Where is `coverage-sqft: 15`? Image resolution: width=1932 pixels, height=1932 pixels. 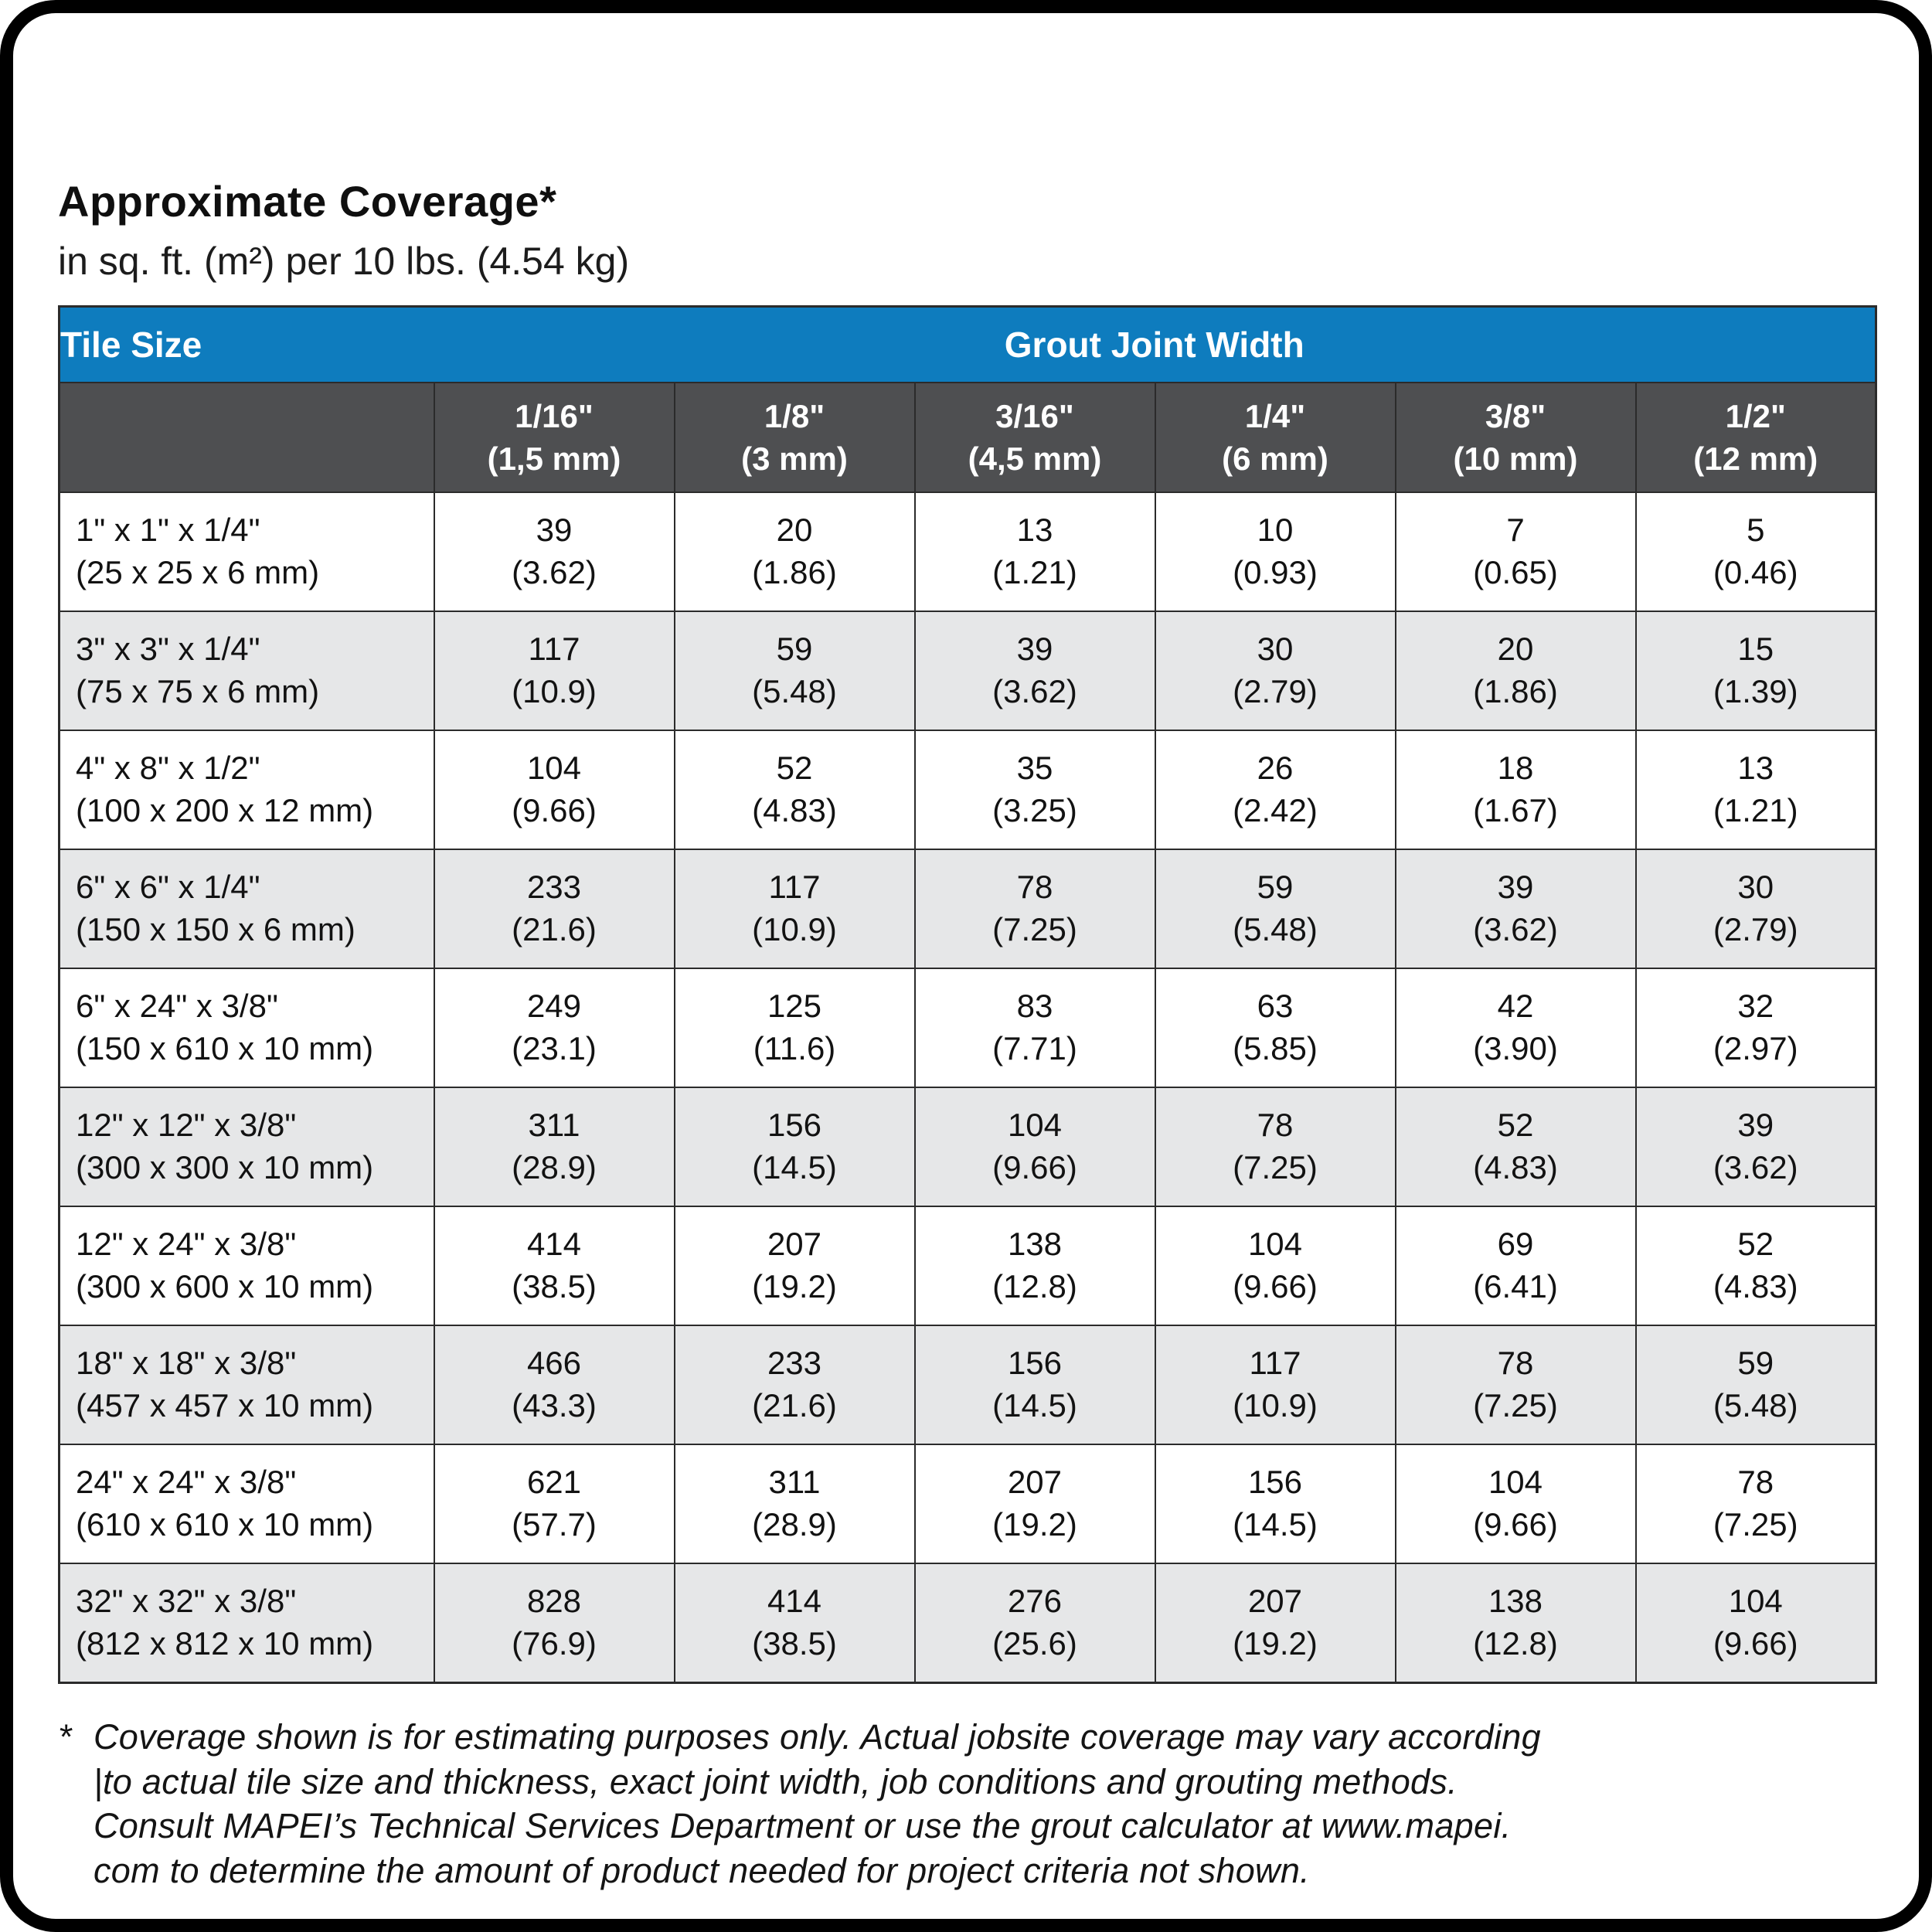
coverage-sqft: 15 is located at coordinates (1756, 649).